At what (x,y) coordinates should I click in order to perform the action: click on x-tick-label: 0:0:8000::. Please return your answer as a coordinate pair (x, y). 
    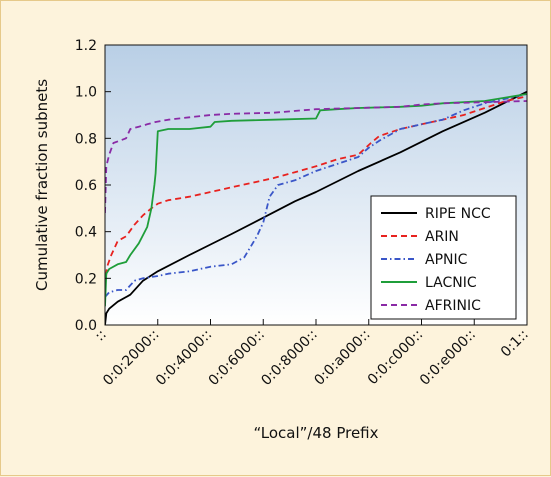
    Looking at the image, I should click on (289, 358).